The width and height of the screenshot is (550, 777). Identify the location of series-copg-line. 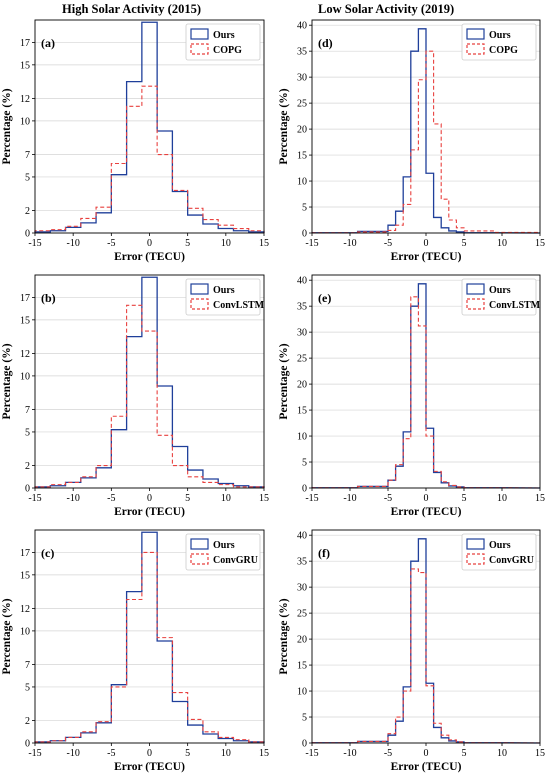
(426, 142).